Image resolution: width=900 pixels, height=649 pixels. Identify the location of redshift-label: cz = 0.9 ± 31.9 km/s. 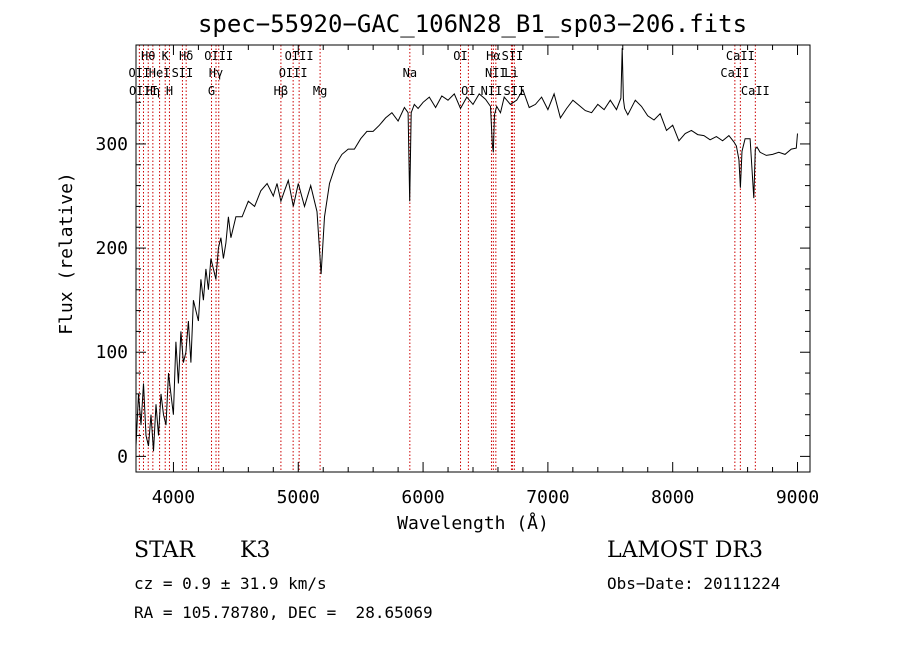
(230, 583).